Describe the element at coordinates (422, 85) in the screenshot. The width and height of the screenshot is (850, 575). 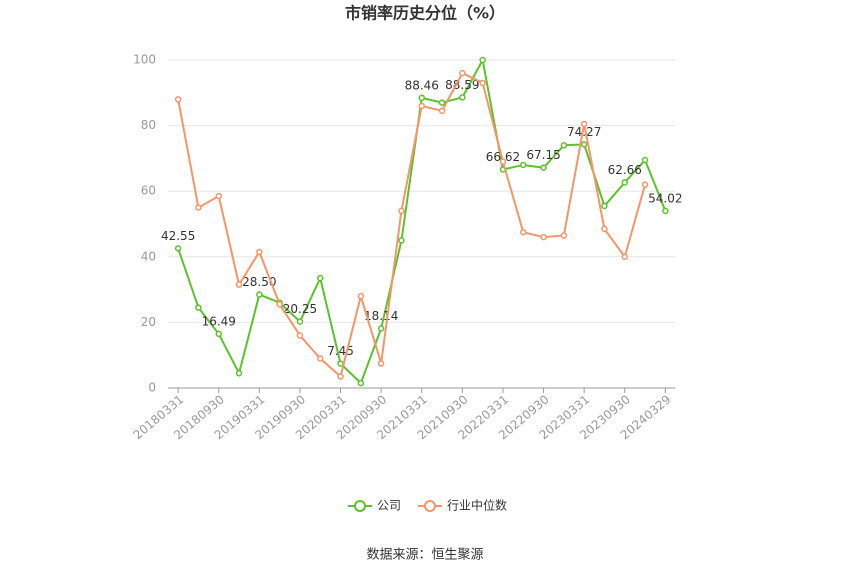
I see `data-label: 88.46` at that location.